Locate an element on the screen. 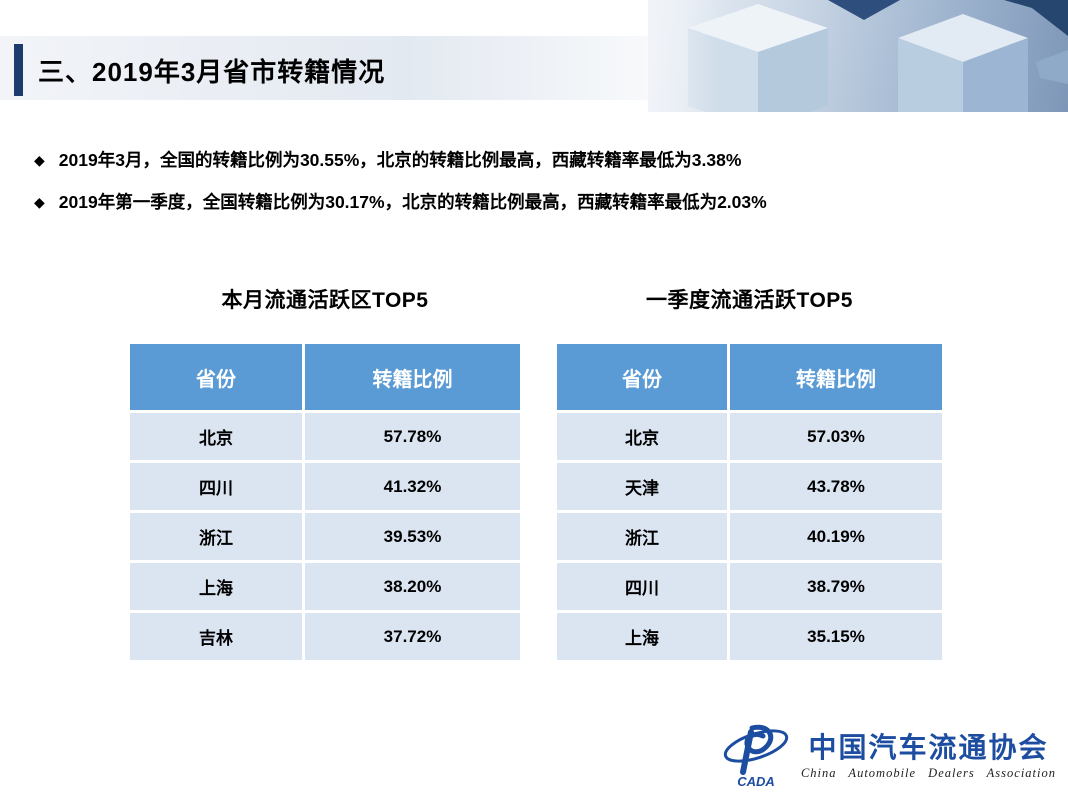 Image resolution: width=1068 pixels, height=800 pixels. cada-abbr-label: CADA is located at coordinates (756, 781).